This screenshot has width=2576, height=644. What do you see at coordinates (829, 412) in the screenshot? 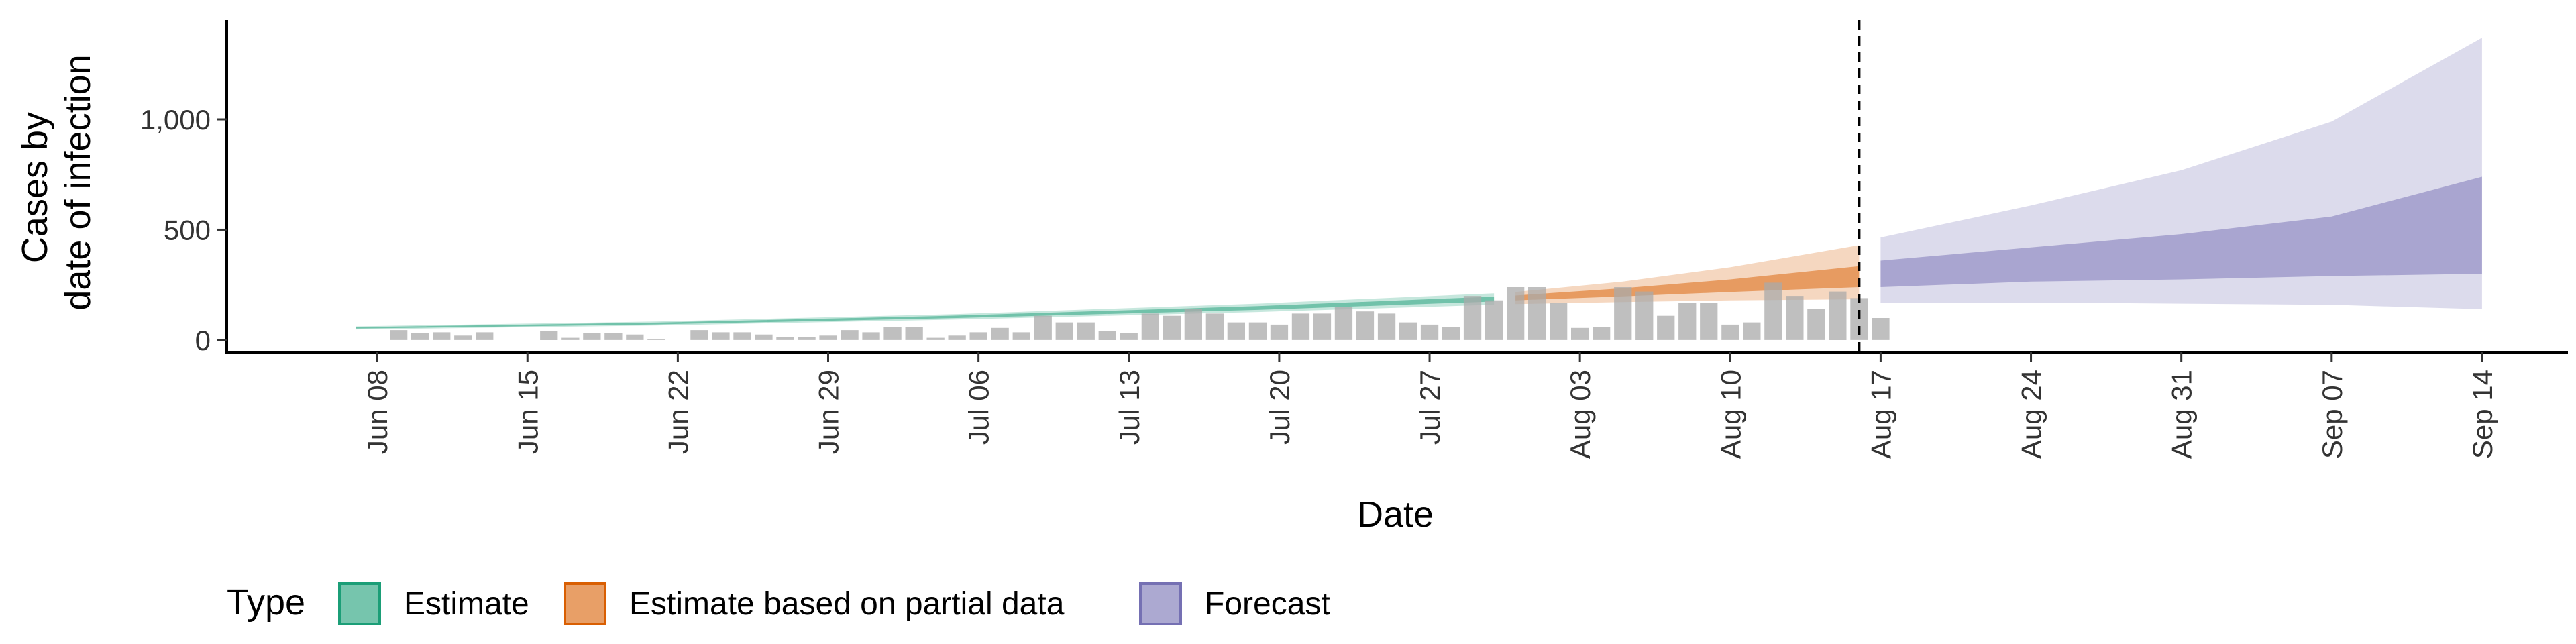
I see `x-tick-label: Jun 29` at bounding box center [829, 412].